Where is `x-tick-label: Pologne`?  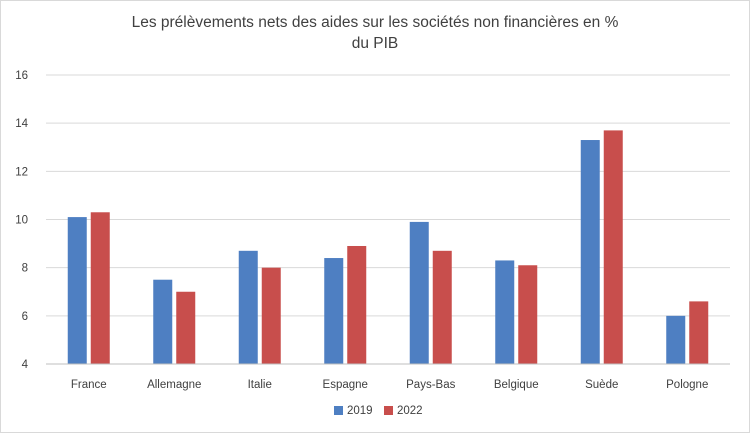
x-tick-label: Pologne is located at coordinates (687, 385).